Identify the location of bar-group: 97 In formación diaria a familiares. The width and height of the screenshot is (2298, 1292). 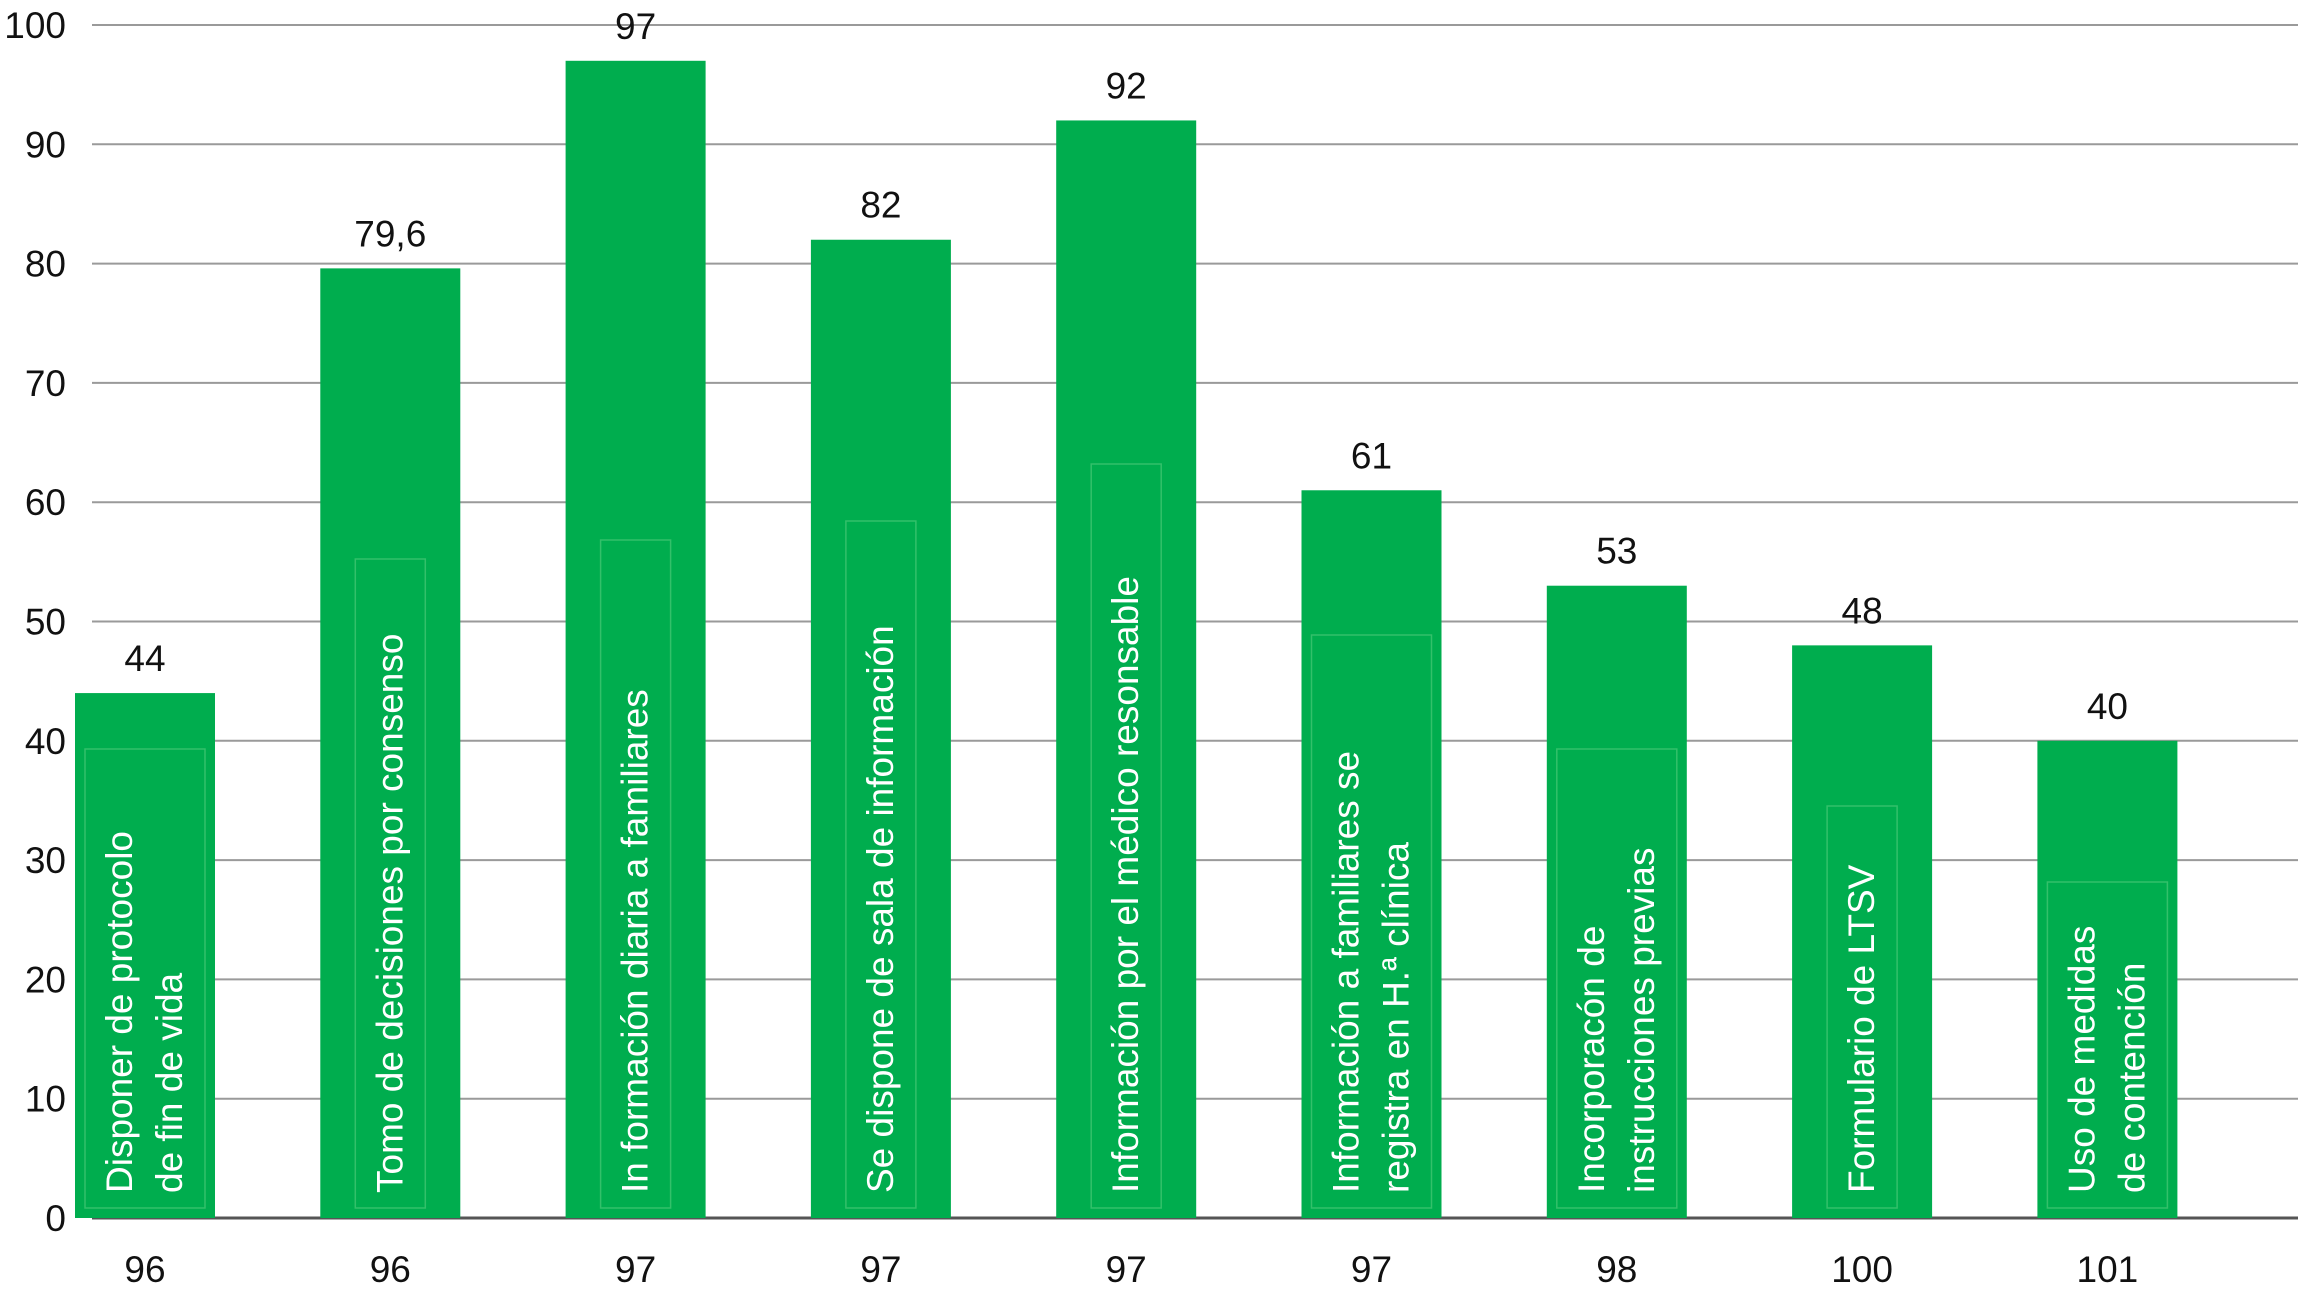
(635, 612).